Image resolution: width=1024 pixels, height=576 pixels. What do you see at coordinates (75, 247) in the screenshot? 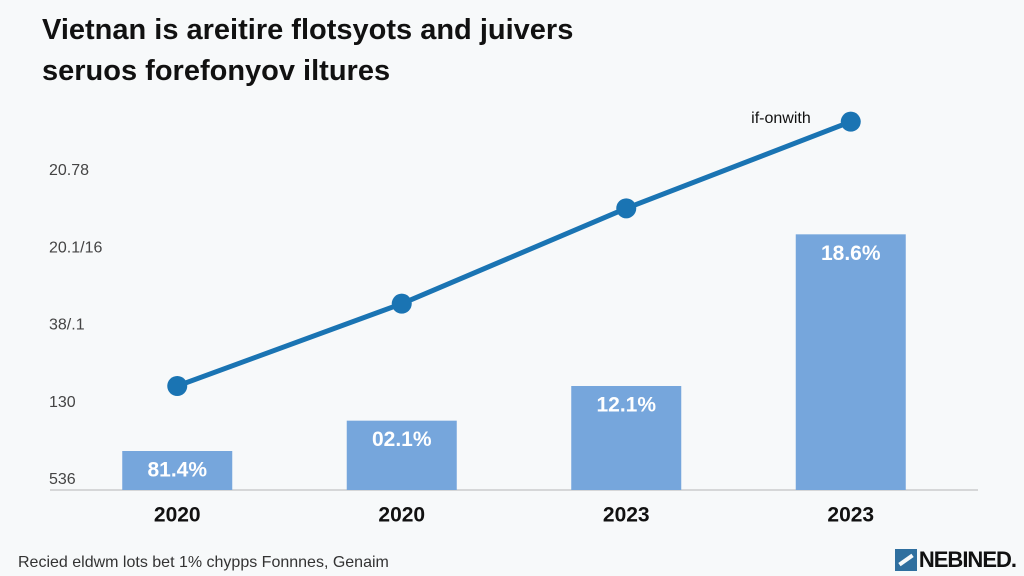
I see `y-tick-label: 20.1/16` at bounding box center [75, 247].